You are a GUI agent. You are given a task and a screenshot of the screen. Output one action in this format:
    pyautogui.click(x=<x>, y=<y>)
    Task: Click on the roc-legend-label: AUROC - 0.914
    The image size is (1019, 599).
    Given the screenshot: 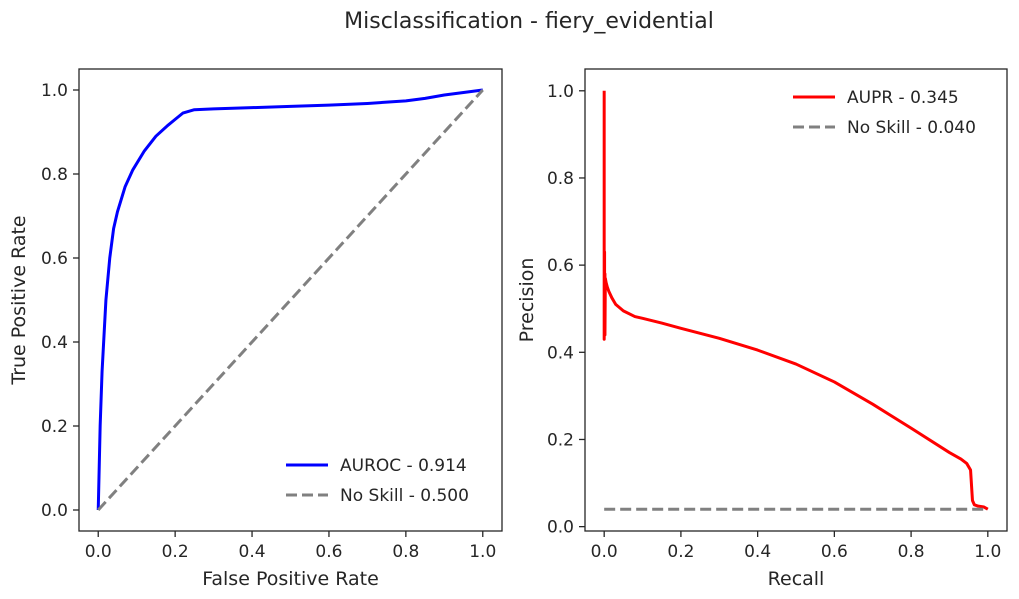 What is the action you would take?
    pyautogui.click(x=403, y=466)
    